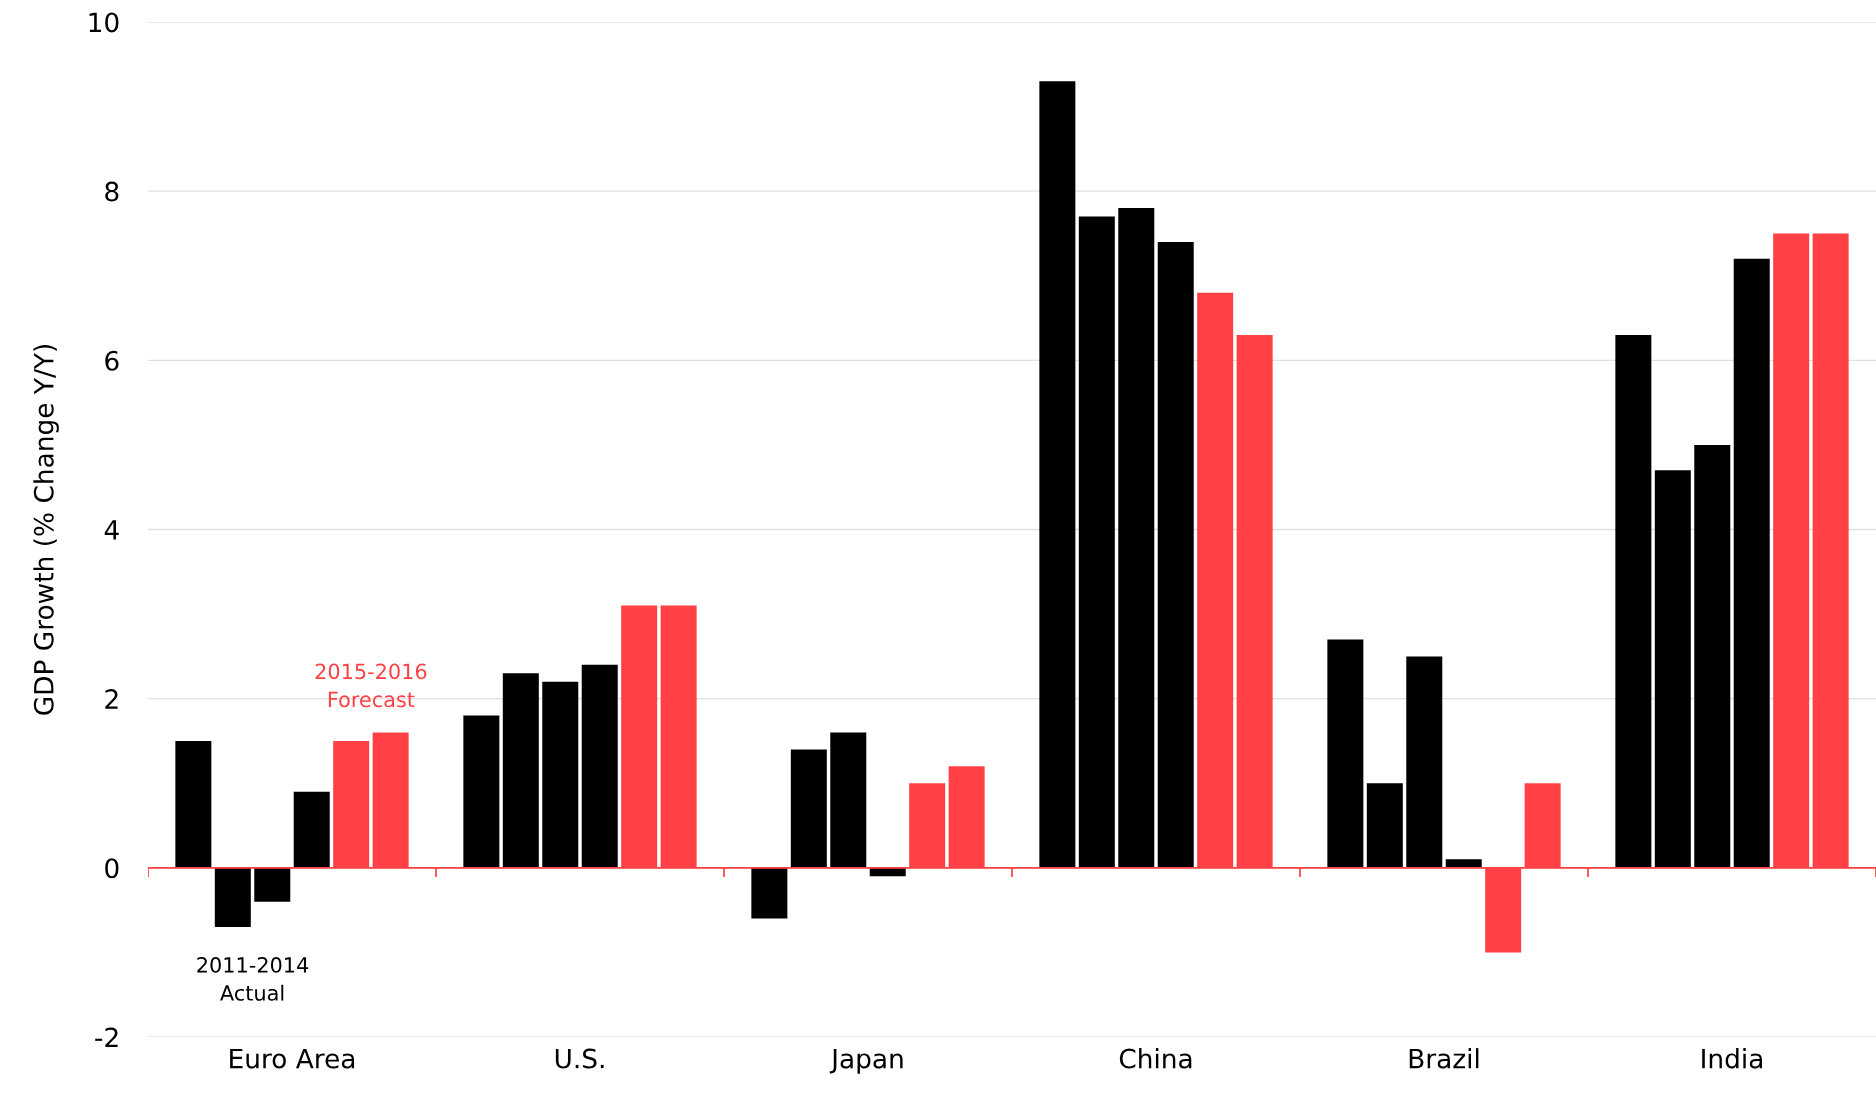 This screenshot has height=1093, width=1876. Describe the element at coordinates (371, 685) in the screenshot. I see `annotation: 2015-2016 Forecast` at that location.